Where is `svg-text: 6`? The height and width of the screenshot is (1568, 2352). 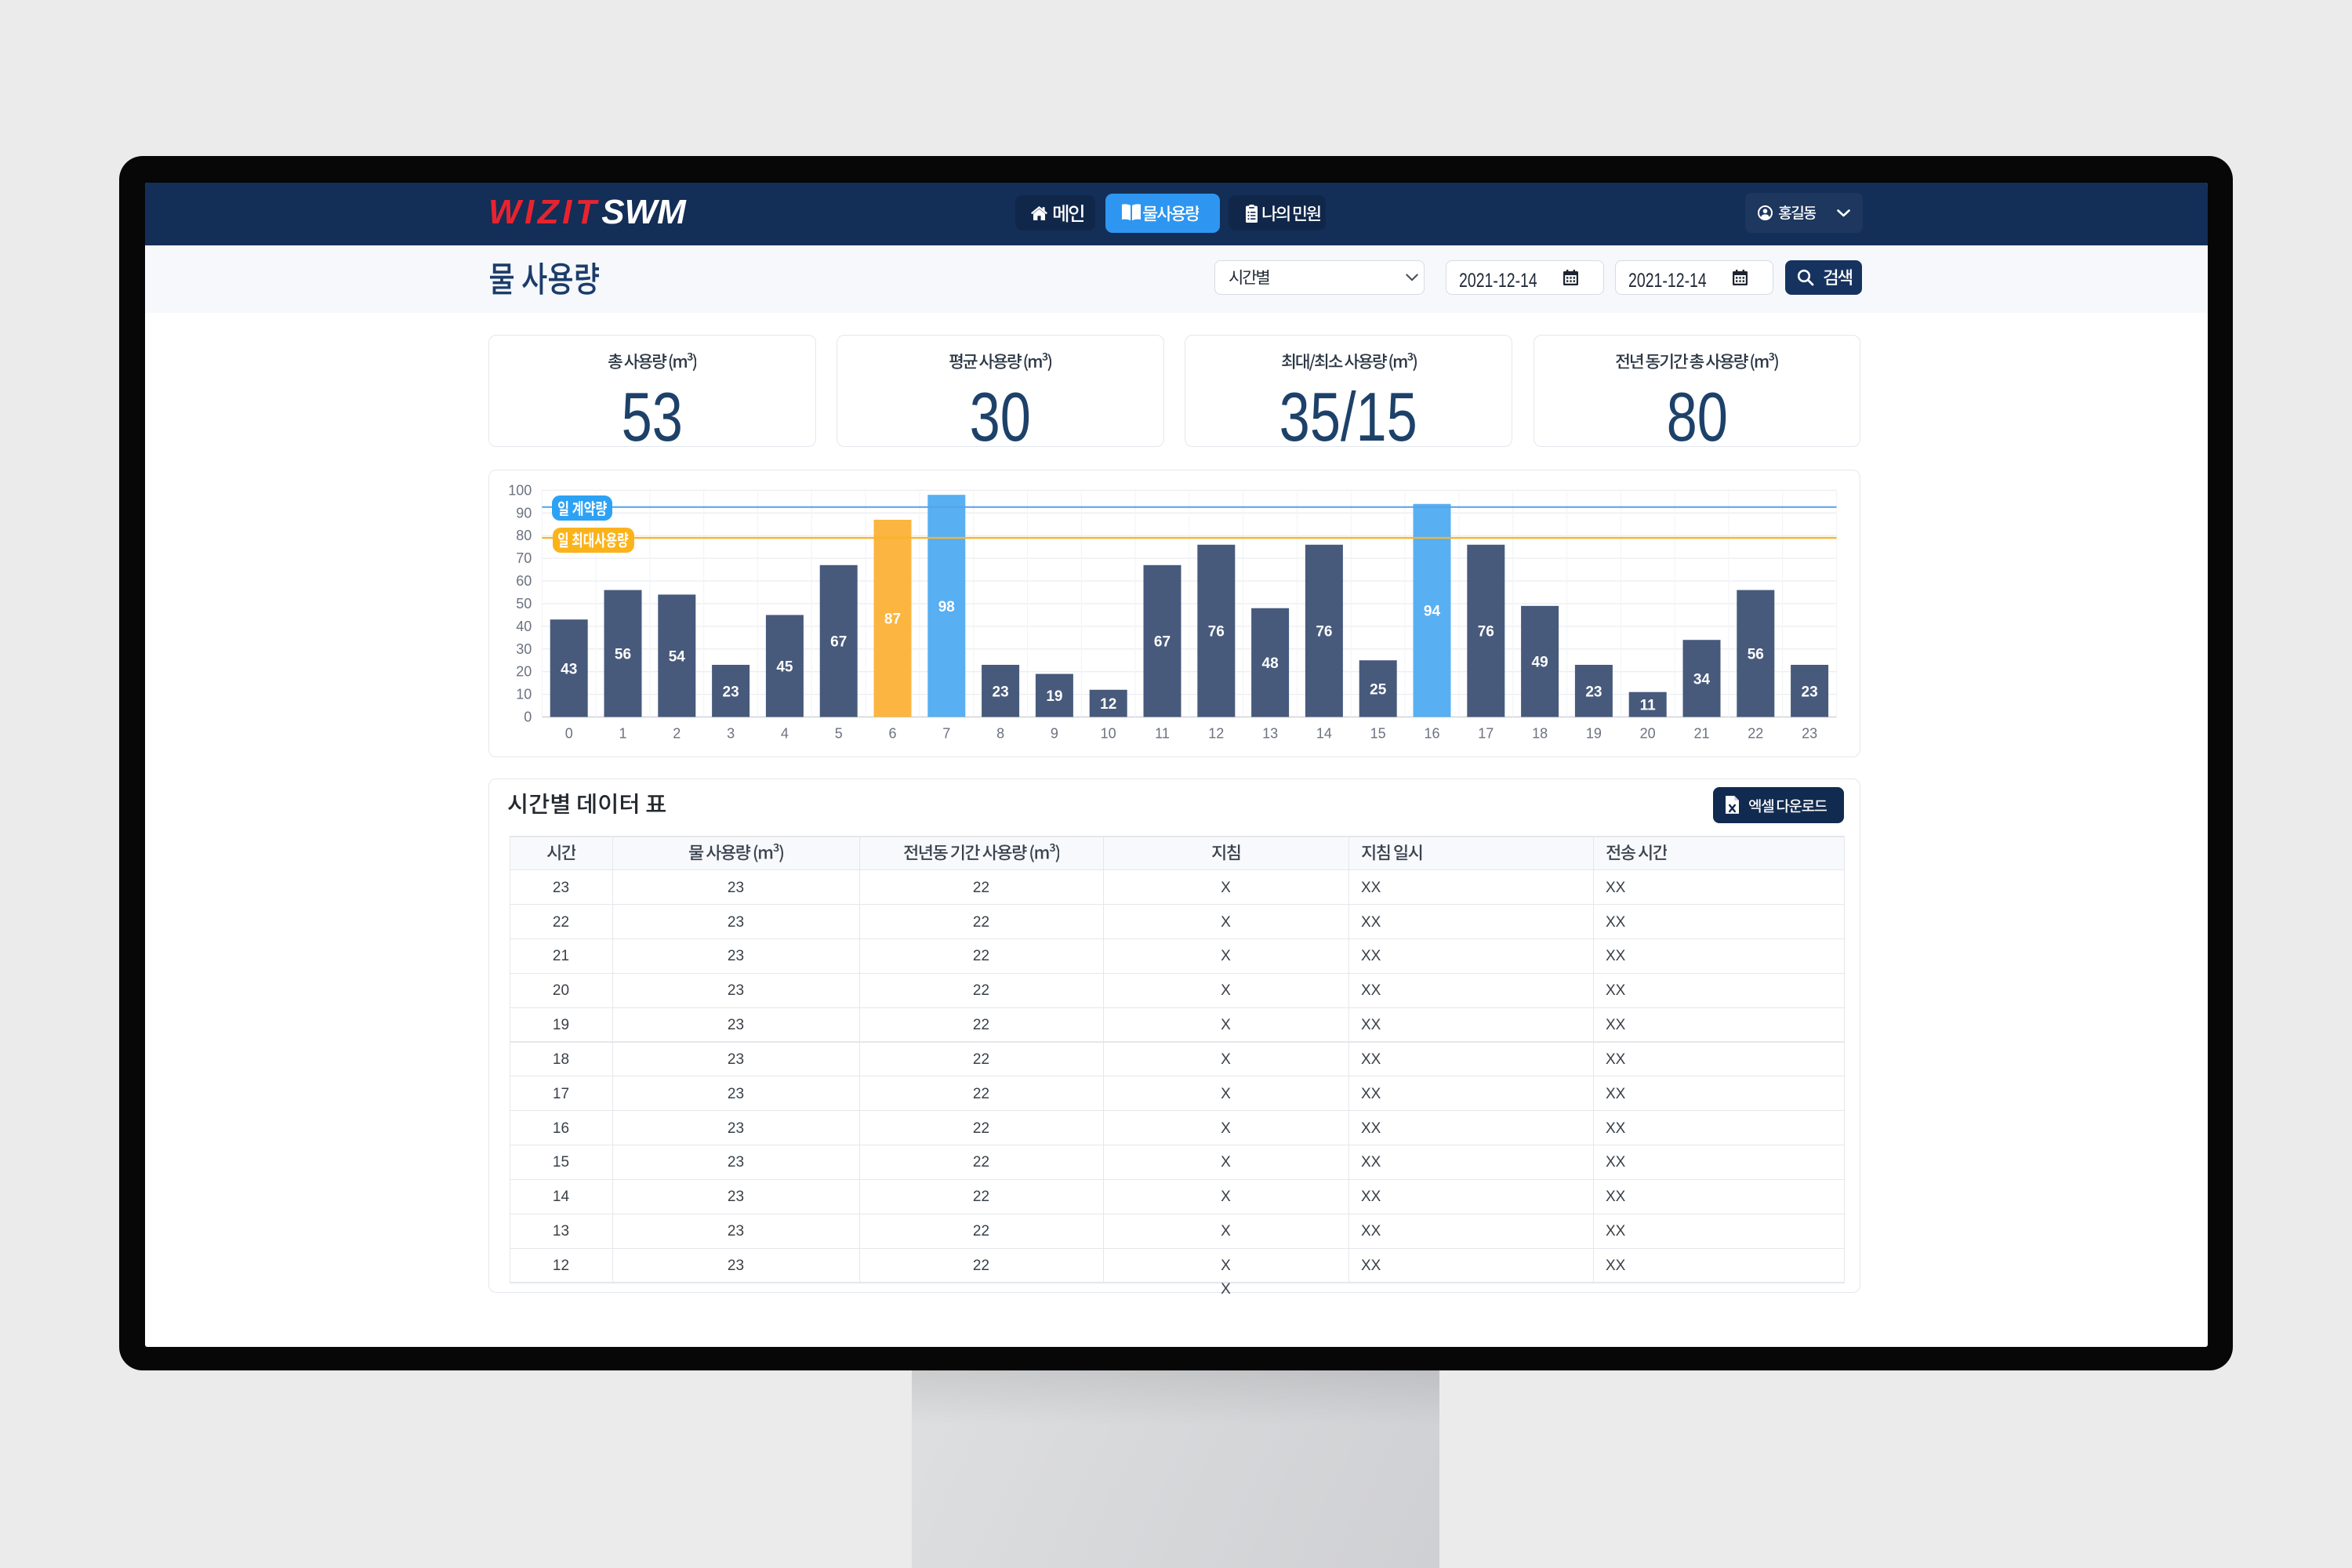 svg-text: 6 is located at coordinates (892, 734).